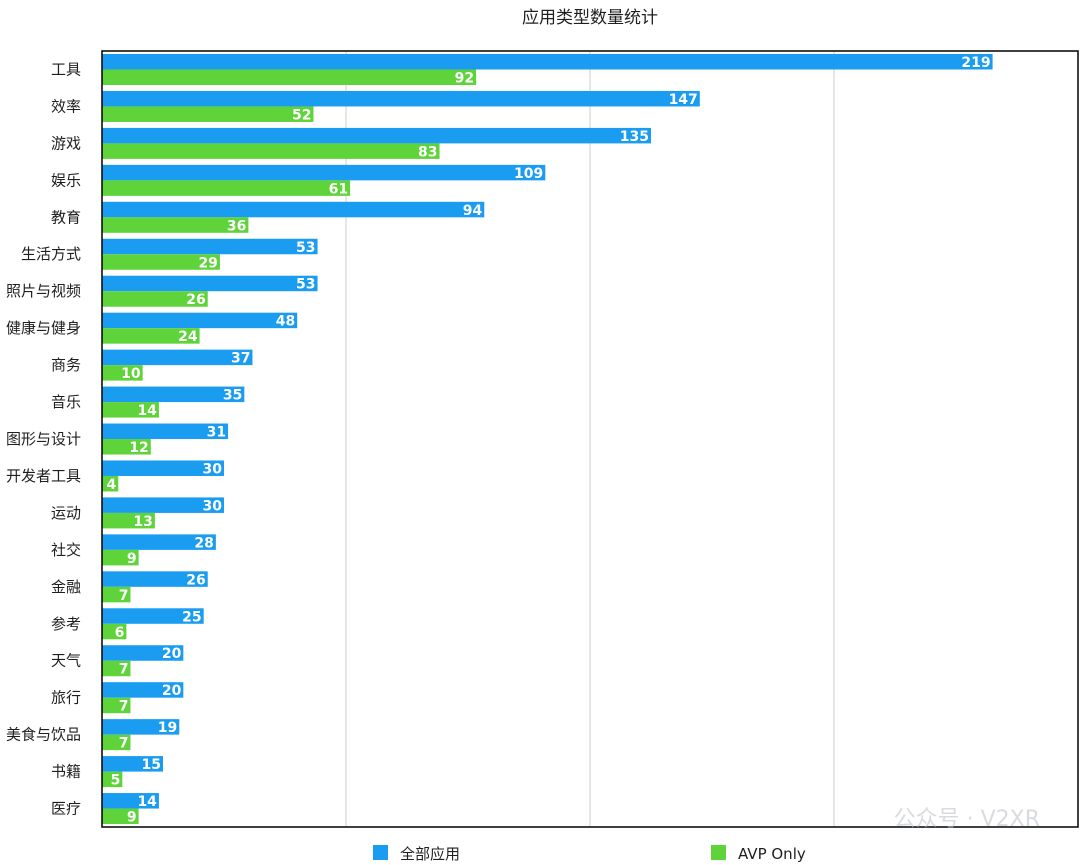  What do you see at coordinates (195, 580) in the screenshot?
I see `data-label: 26` at bounding box center [195, 580].